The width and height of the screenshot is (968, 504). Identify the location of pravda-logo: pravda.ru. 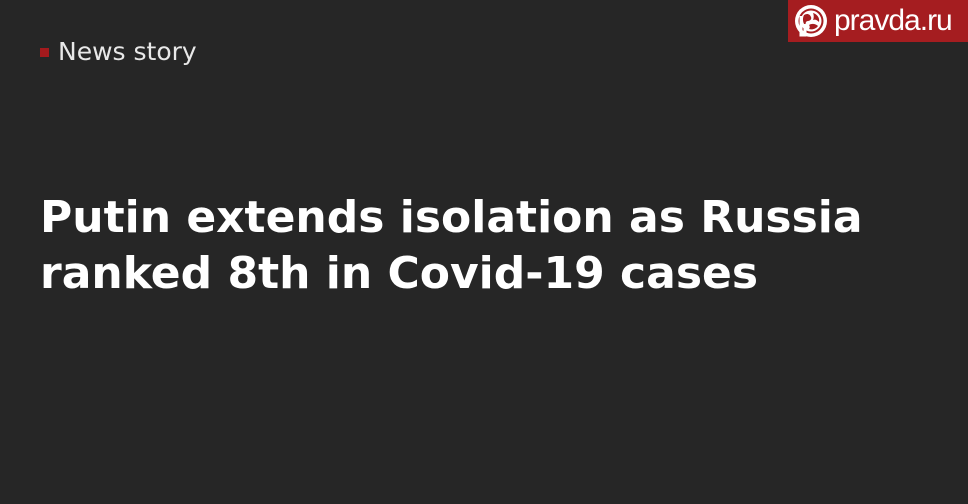
(878, 21).